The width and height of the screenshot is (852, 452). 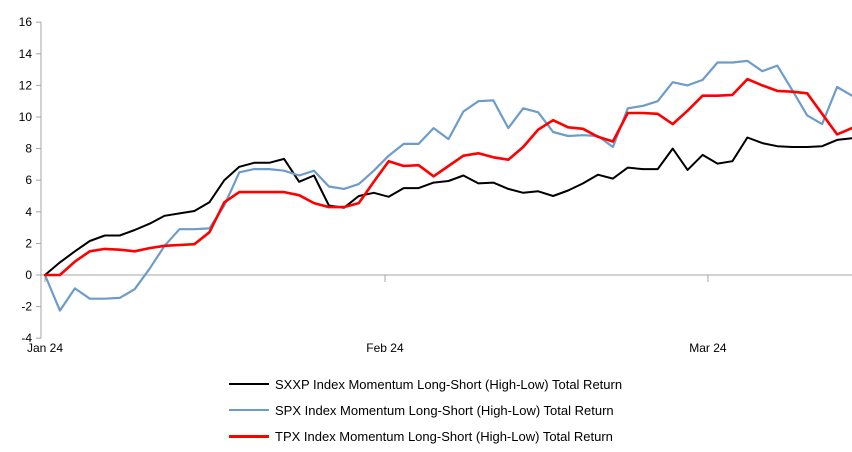 I want to click on x-tick-label: Mar 24, so click(x=708, y=348).